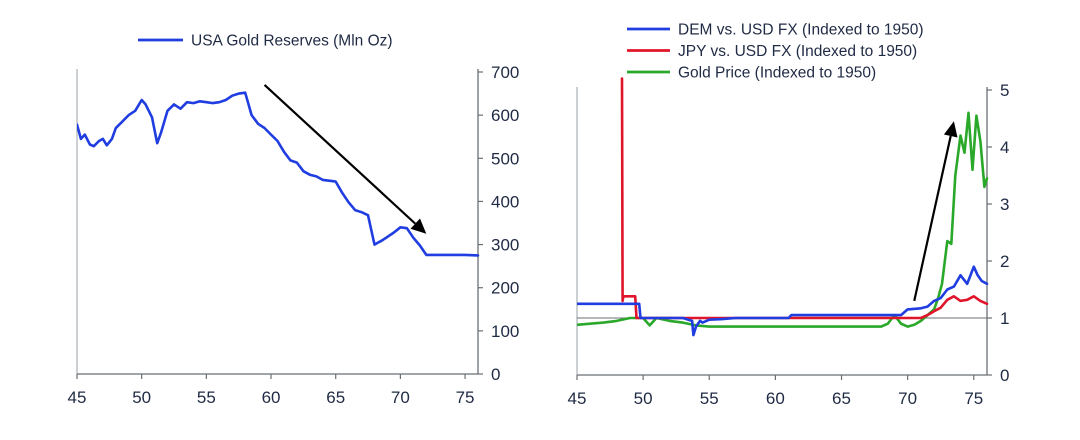 This screenshot has height=440, width=1080. What do you see at coordinates (505, 245) in the screenshot?
I see `y-tick-label: 300` at bounding box center [505, 245].